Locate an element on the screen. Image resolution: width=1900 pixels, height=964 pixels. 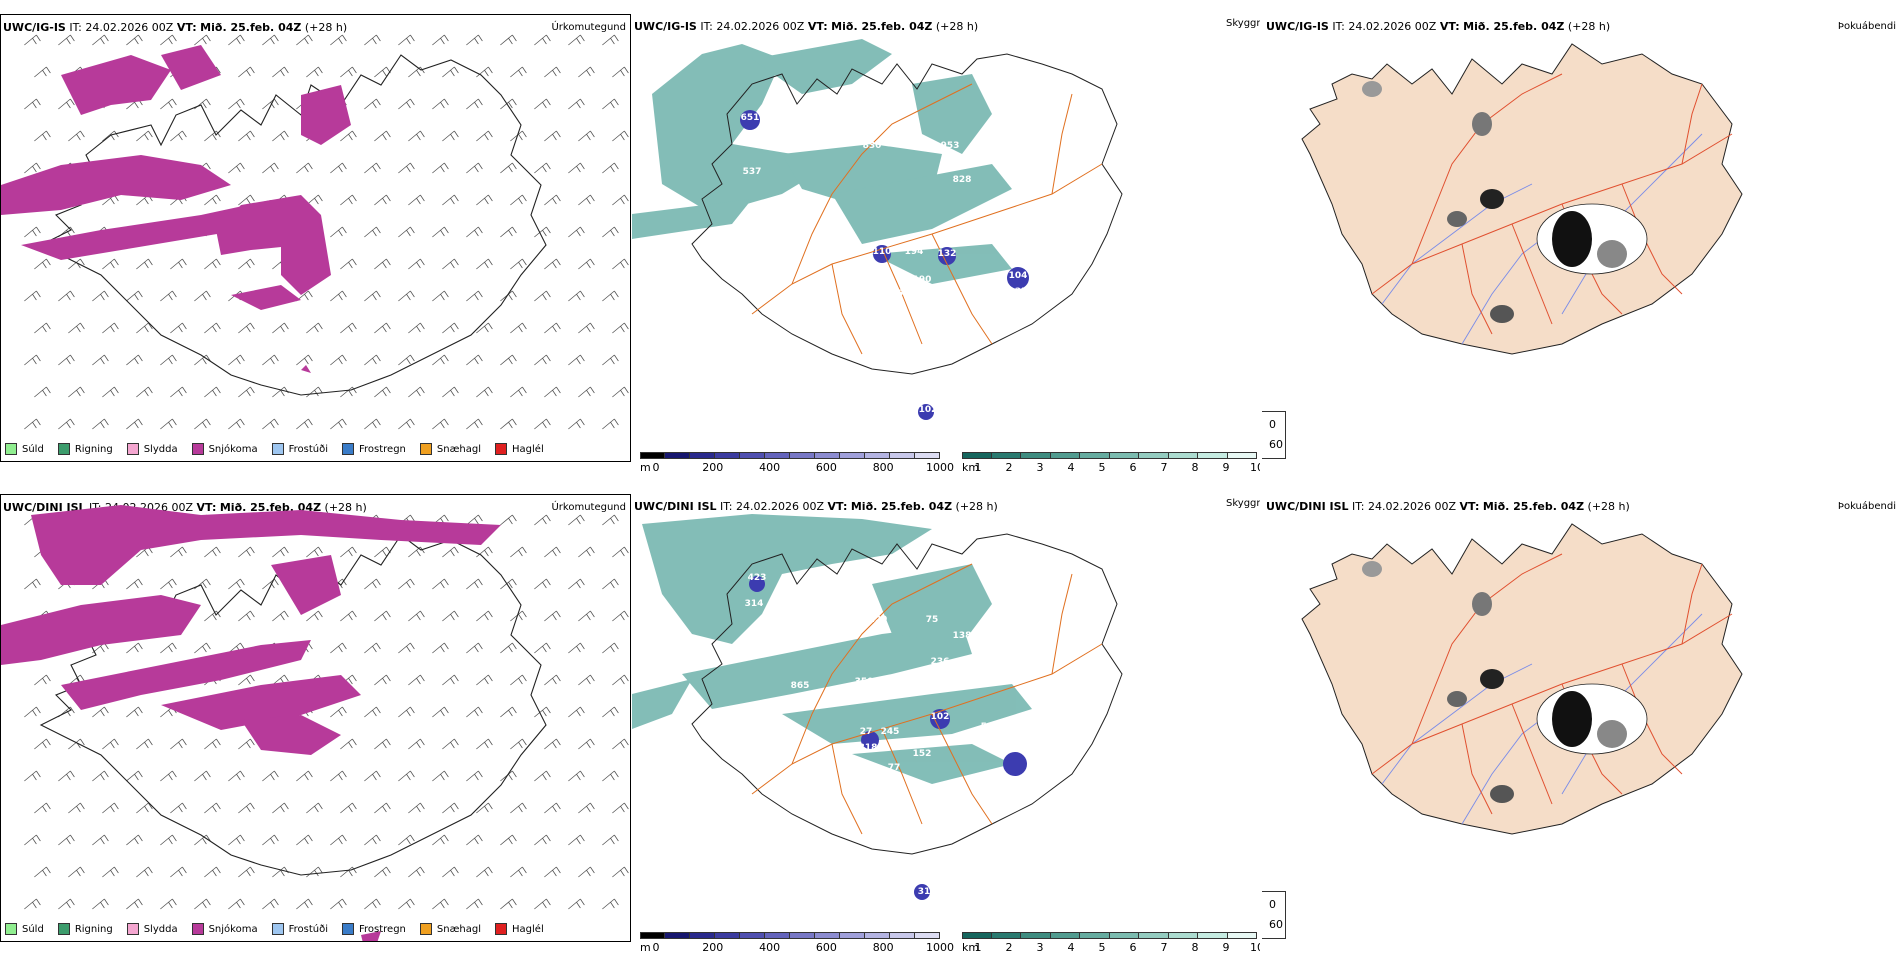
colorbar-tick-label: 600 is located at coordinates (826, 467).